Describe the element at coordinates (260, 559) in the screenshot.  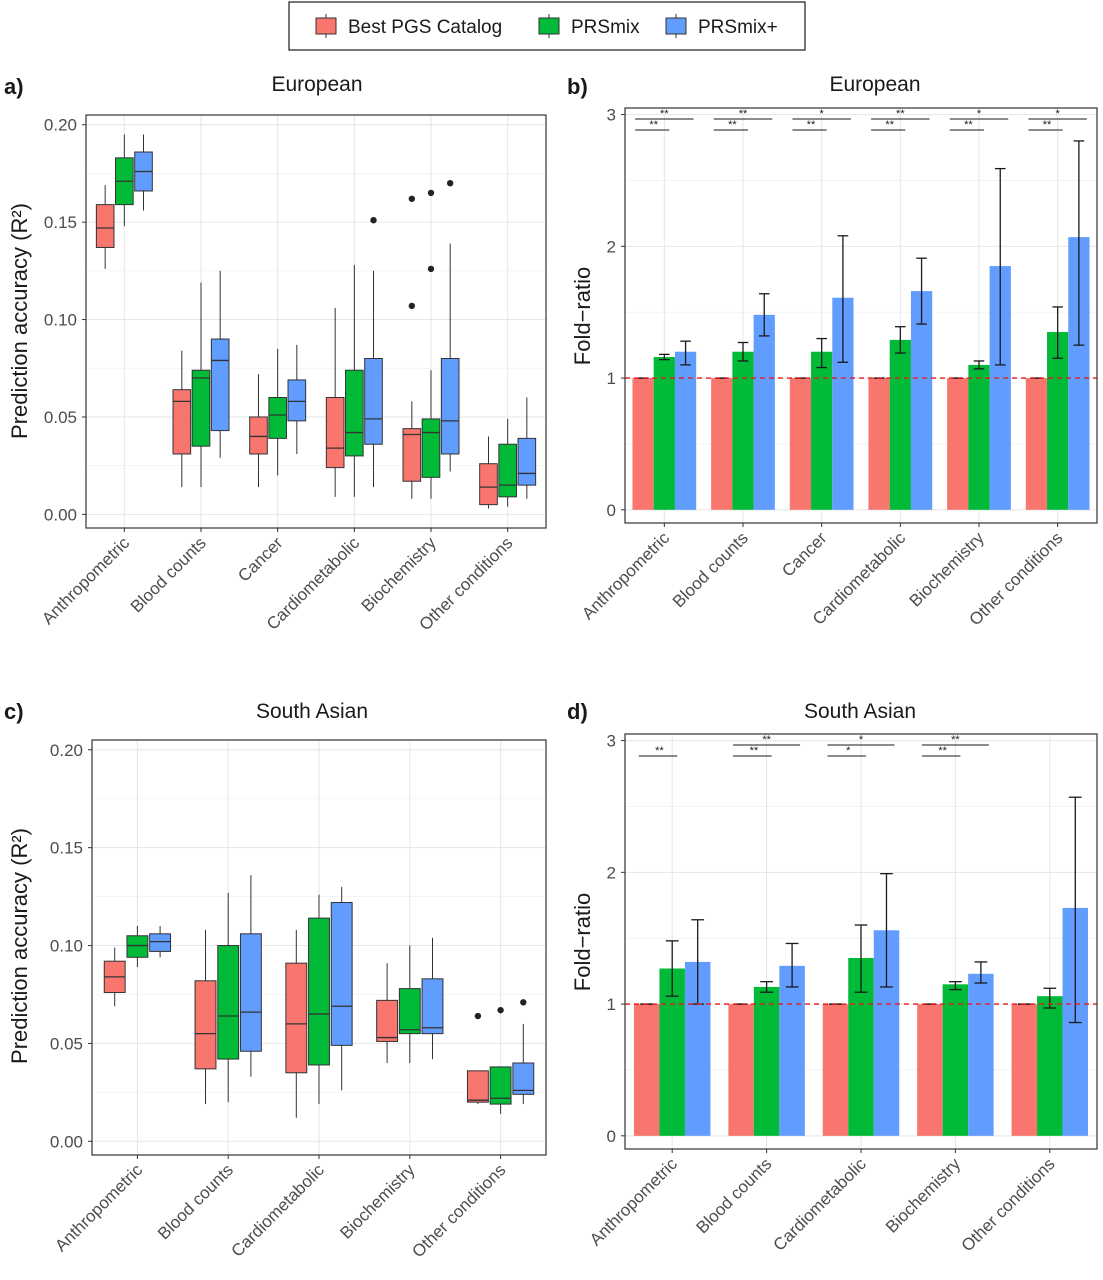
I see `panel-a-xtick-label: Cancer` at that location.